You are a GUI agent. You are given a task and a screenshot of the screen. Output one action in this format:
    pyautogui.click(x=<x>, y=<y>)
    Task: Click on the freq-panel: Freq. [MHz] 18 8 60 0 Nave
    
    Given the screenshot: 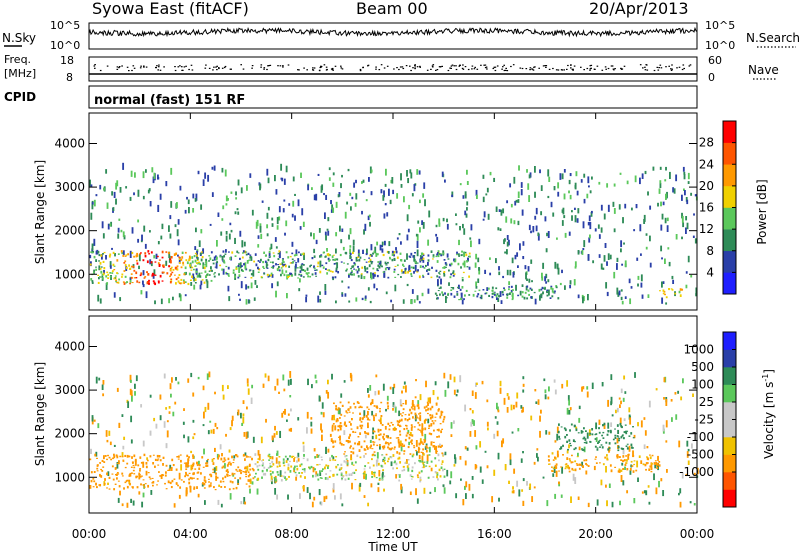 What is the action you would take?
    pyautogui.click(x=391, y=68)
    